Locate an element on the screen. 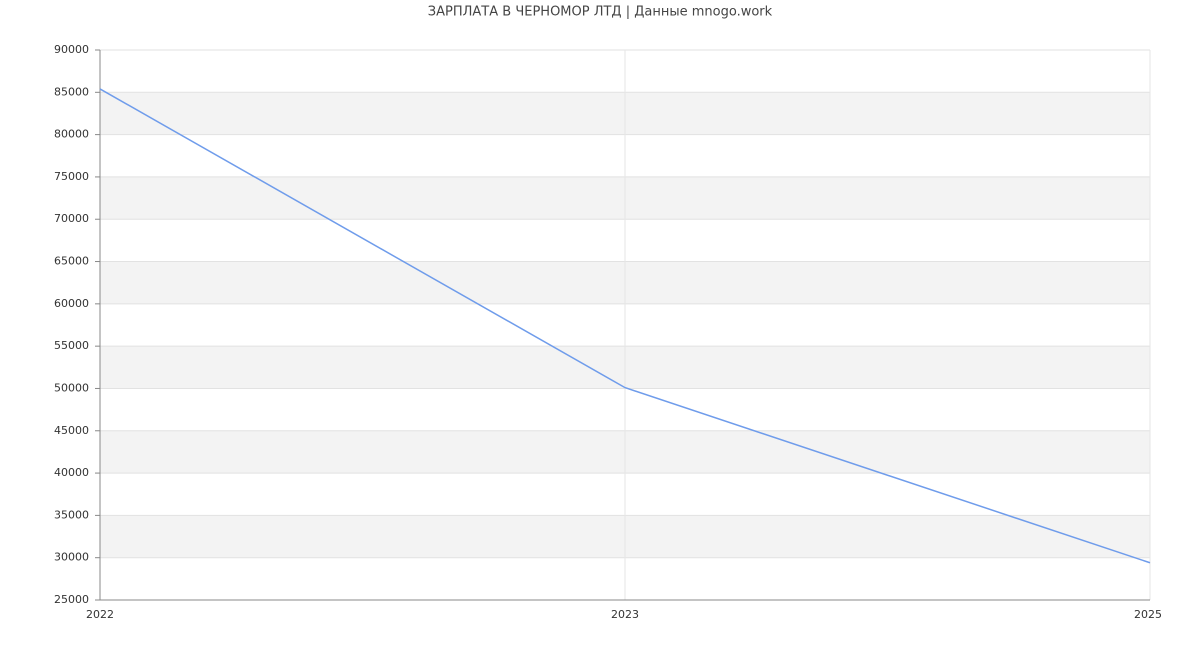 Image resolution: width=1200 pixels, height=650 pixels. y-tick-label: 30000 is located at coordinates (71, 557).